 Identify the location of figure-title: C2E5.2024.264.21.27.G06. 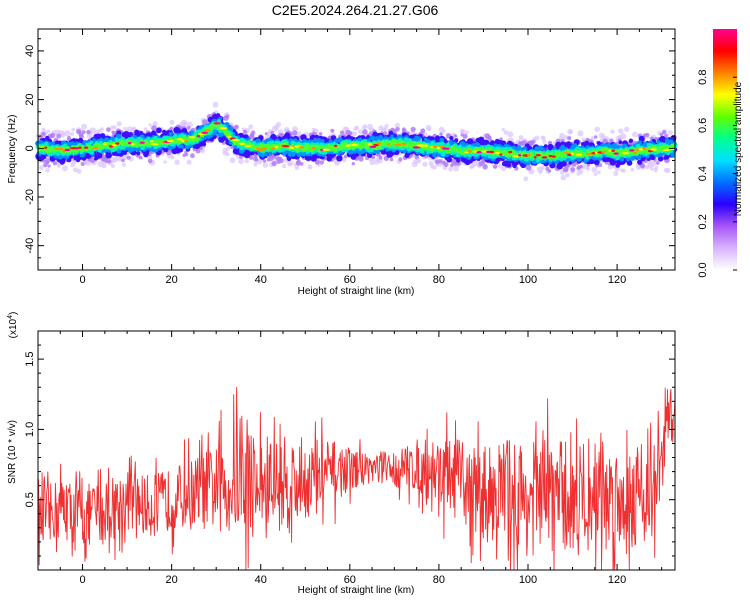
(355, 10).